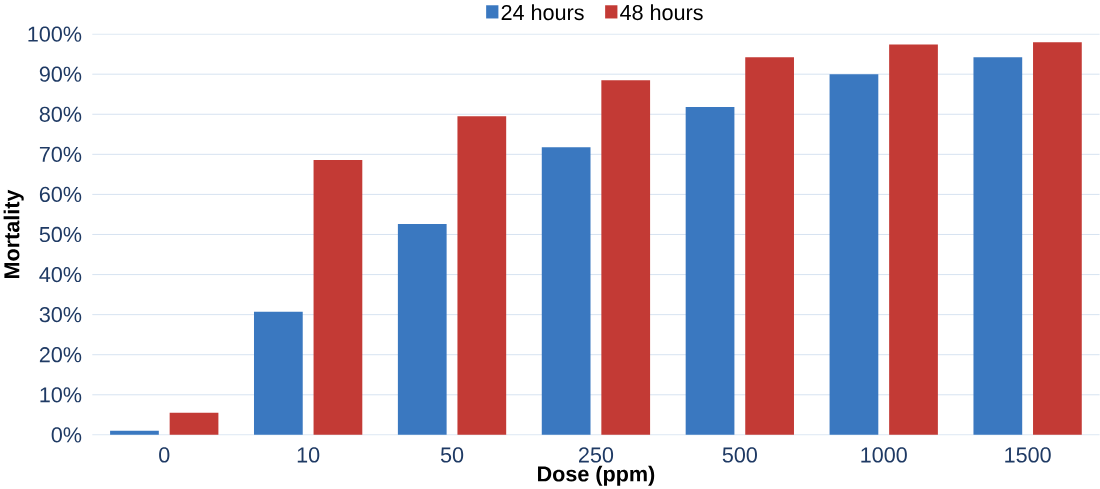 This screenshot has width=1100, height=489. Describe the element at coordinates (60, 274) in the screenshot. I see `y-tick-label: 40%` at that location.